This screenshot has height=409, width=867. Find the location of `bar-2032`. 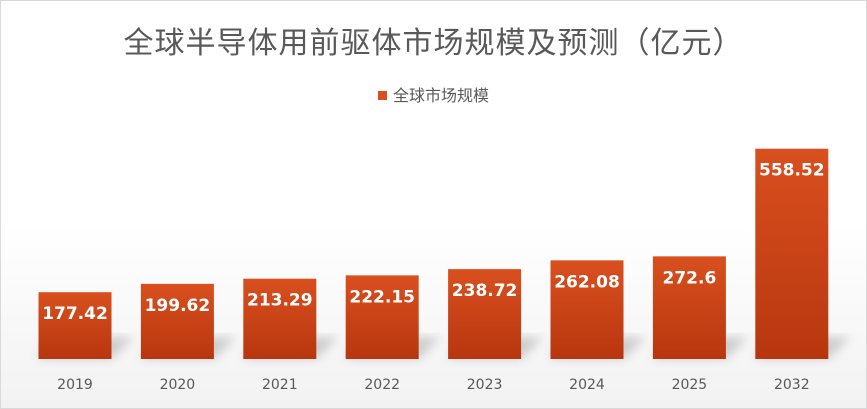

bar-2032 is located at coordinates (792, 253).